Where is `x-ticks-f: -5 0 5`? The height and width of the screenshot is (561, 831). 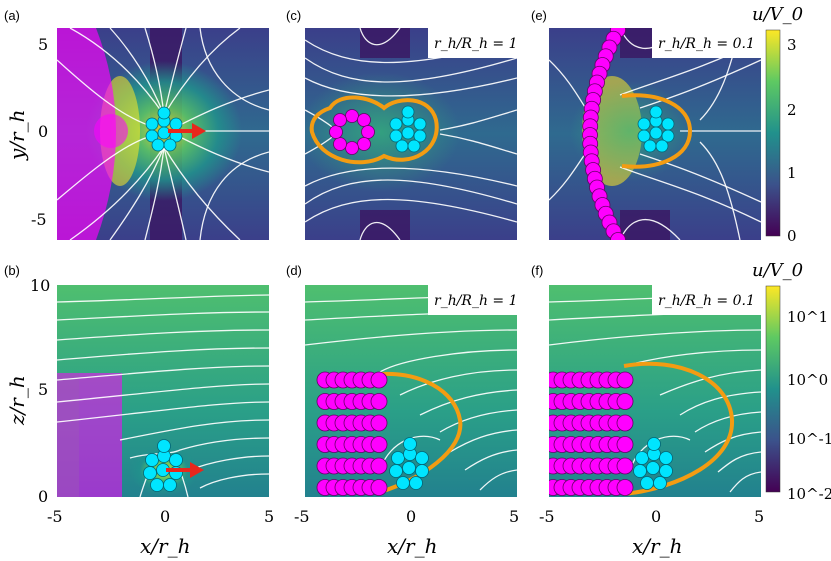
x-ticks-f: -5 0 5 is located at coordinates (651, 516).